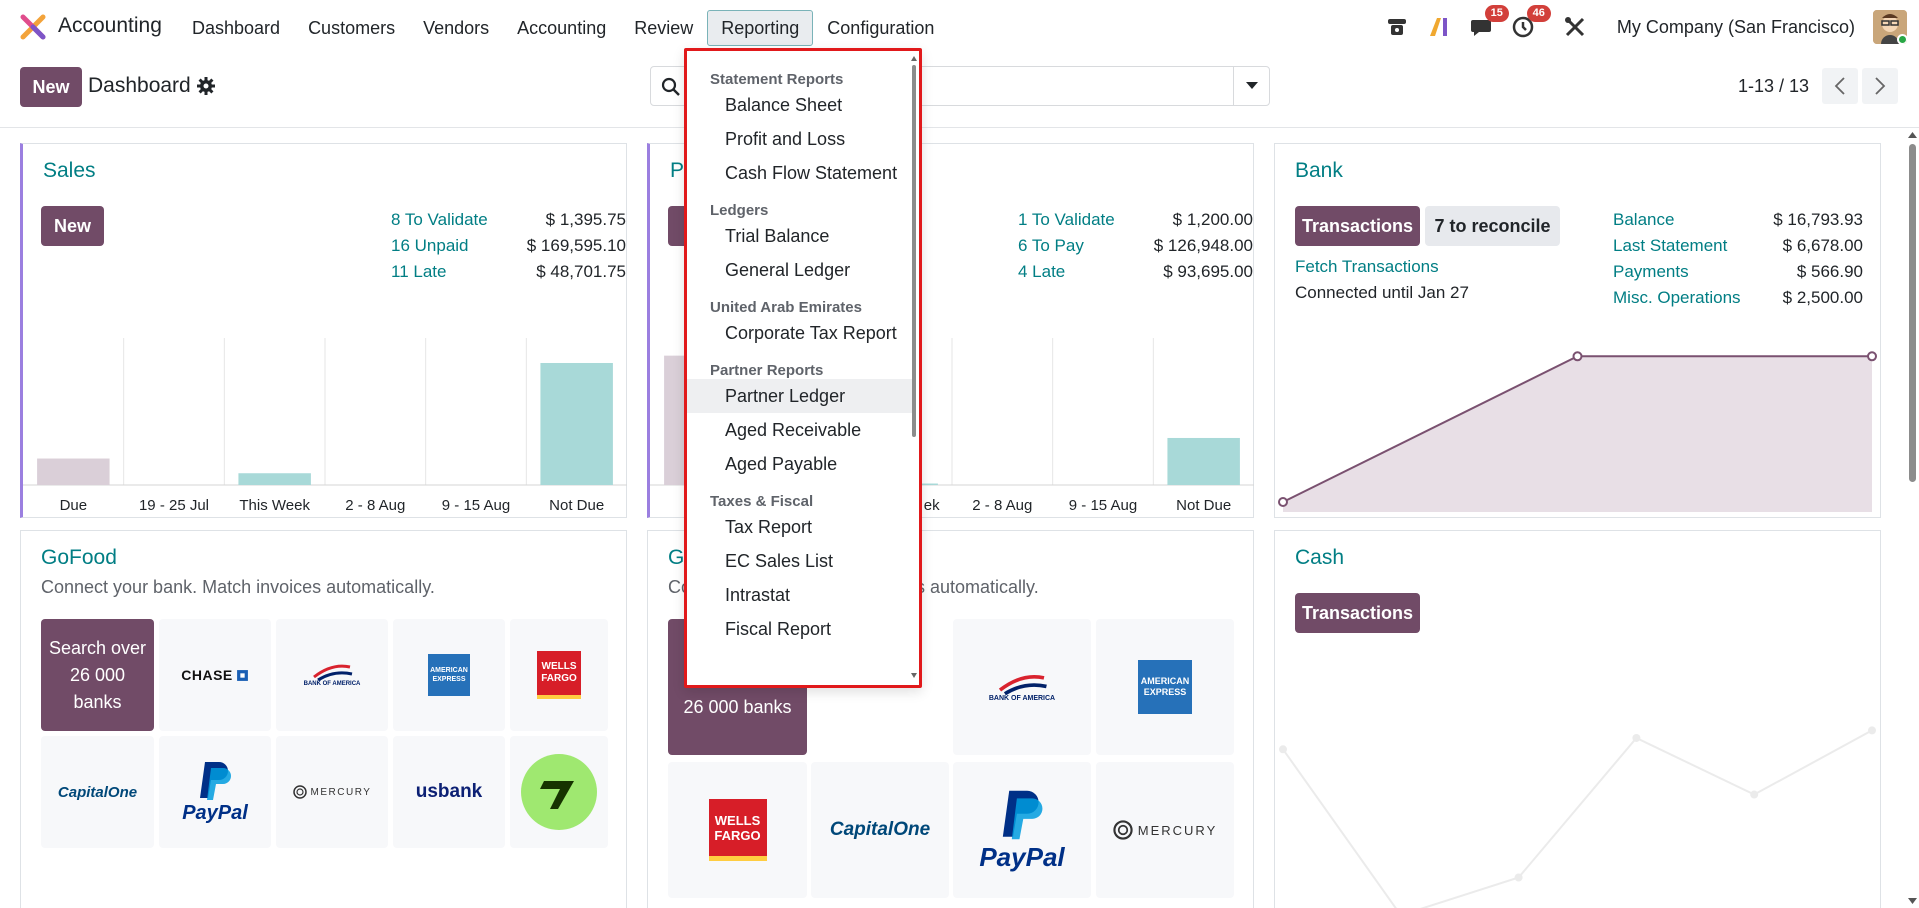 The image size is (1919, 908). What do you see at coordinates (1890, 27) in the screenshot?
I see `user-avatar` at bounding box center [1890, 27].